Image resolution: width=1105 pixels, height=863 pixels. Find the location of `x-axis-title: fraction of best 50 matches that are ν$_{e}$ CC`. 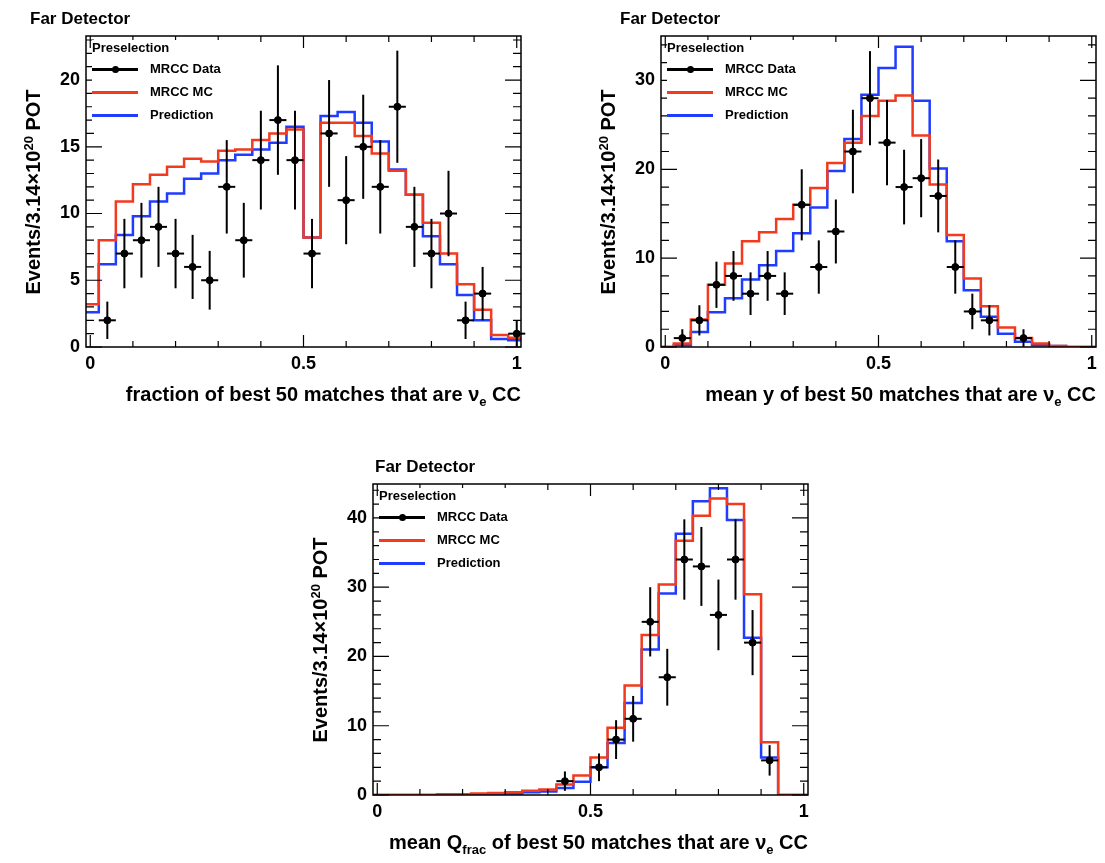

x-axis-title: fraction of best 50 matches that are ν$_{e}$ CC is located at coordinates (323, 396).